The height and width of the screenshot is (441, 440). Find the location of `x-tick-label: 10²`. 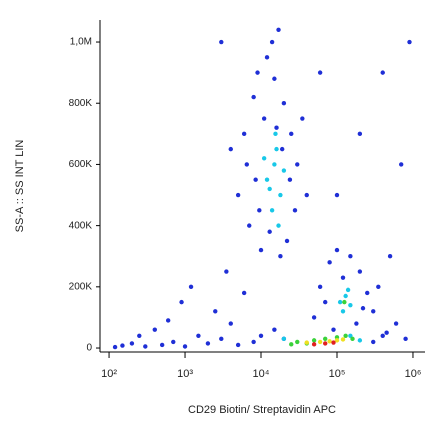

x-tick-label: 10² is located at coordinates (109, 374).